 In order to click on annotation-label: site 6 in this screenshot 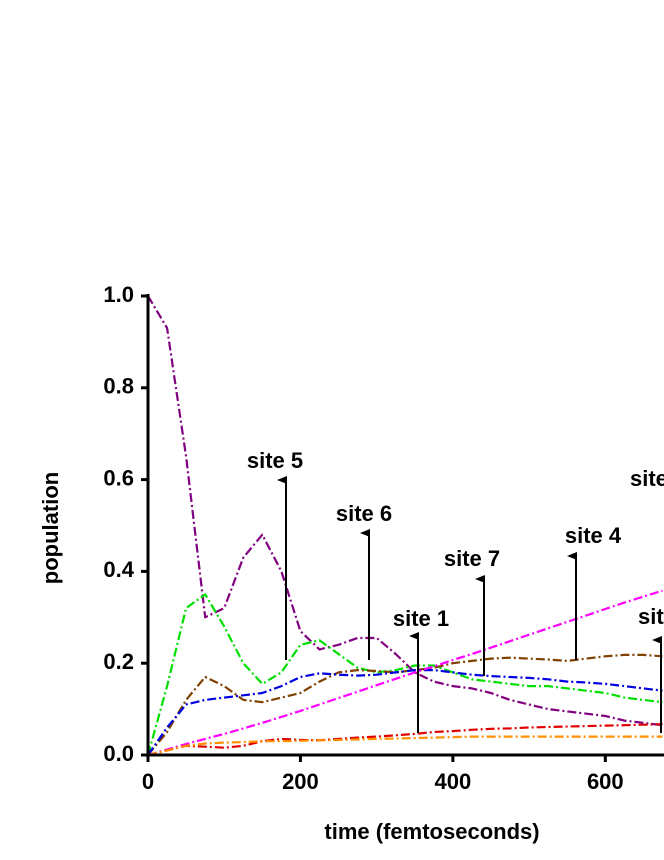, I will do `click(364, 513)`.